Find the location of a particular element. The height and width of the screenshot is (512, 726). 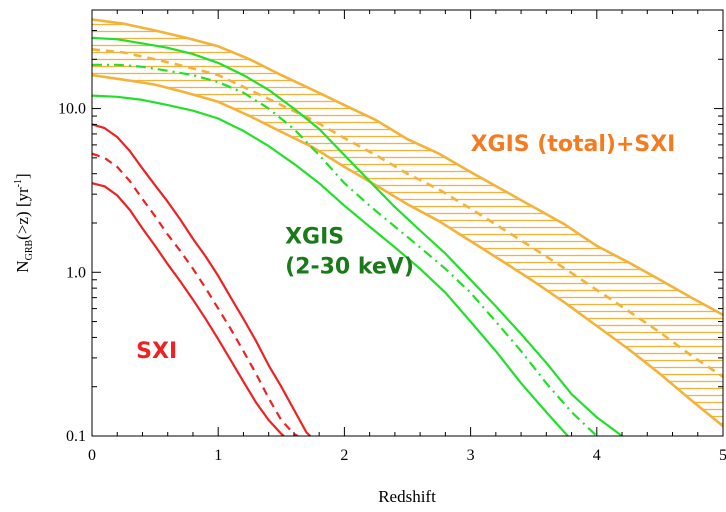

y-axis-title-end: ] is located at coordinates (22, 176).